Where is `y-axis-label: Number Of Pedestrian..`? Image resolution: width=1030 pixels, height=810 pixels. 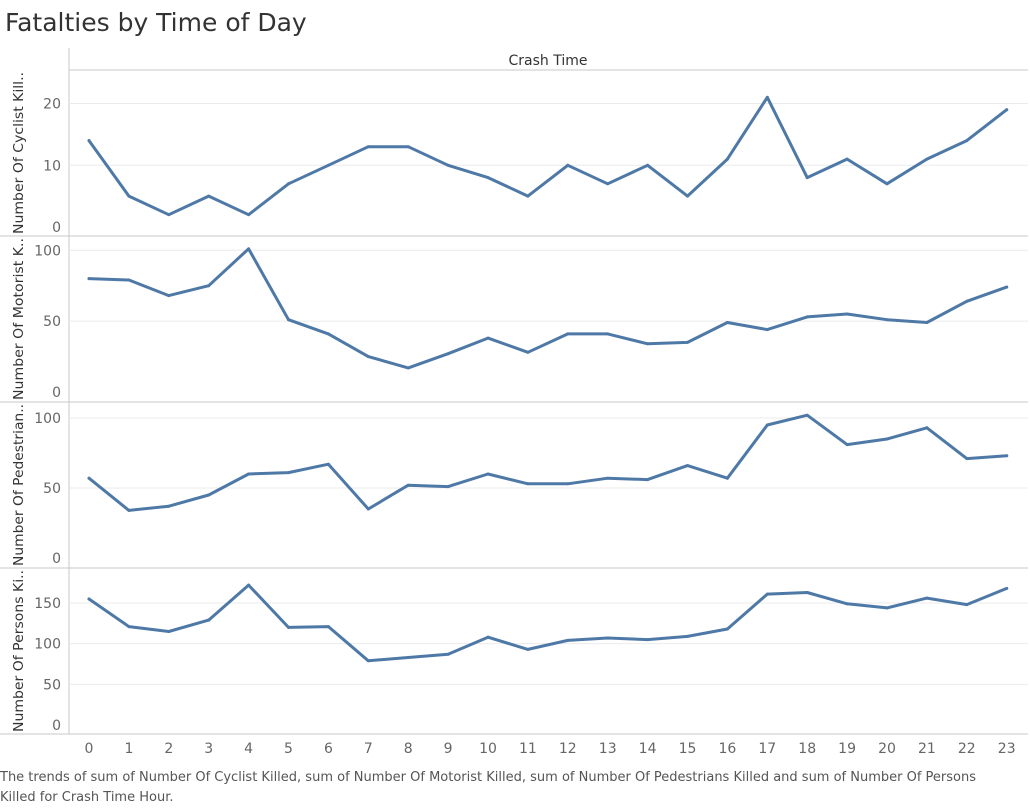
y-axis-label: Number Of Pedestrian.. is located at coordinates (19, 485).